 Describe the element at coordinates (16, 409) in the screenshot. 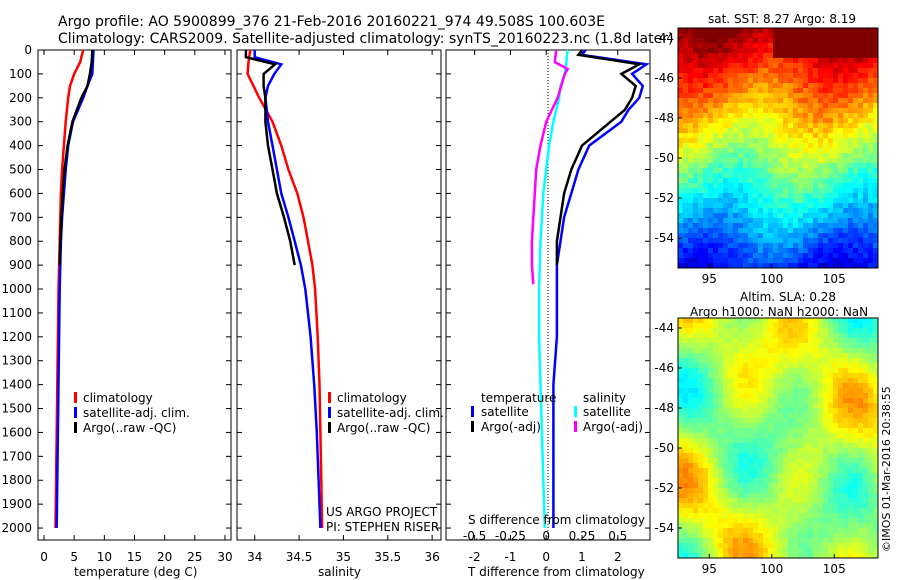

I see `y-tick-label: 1500` at that location.